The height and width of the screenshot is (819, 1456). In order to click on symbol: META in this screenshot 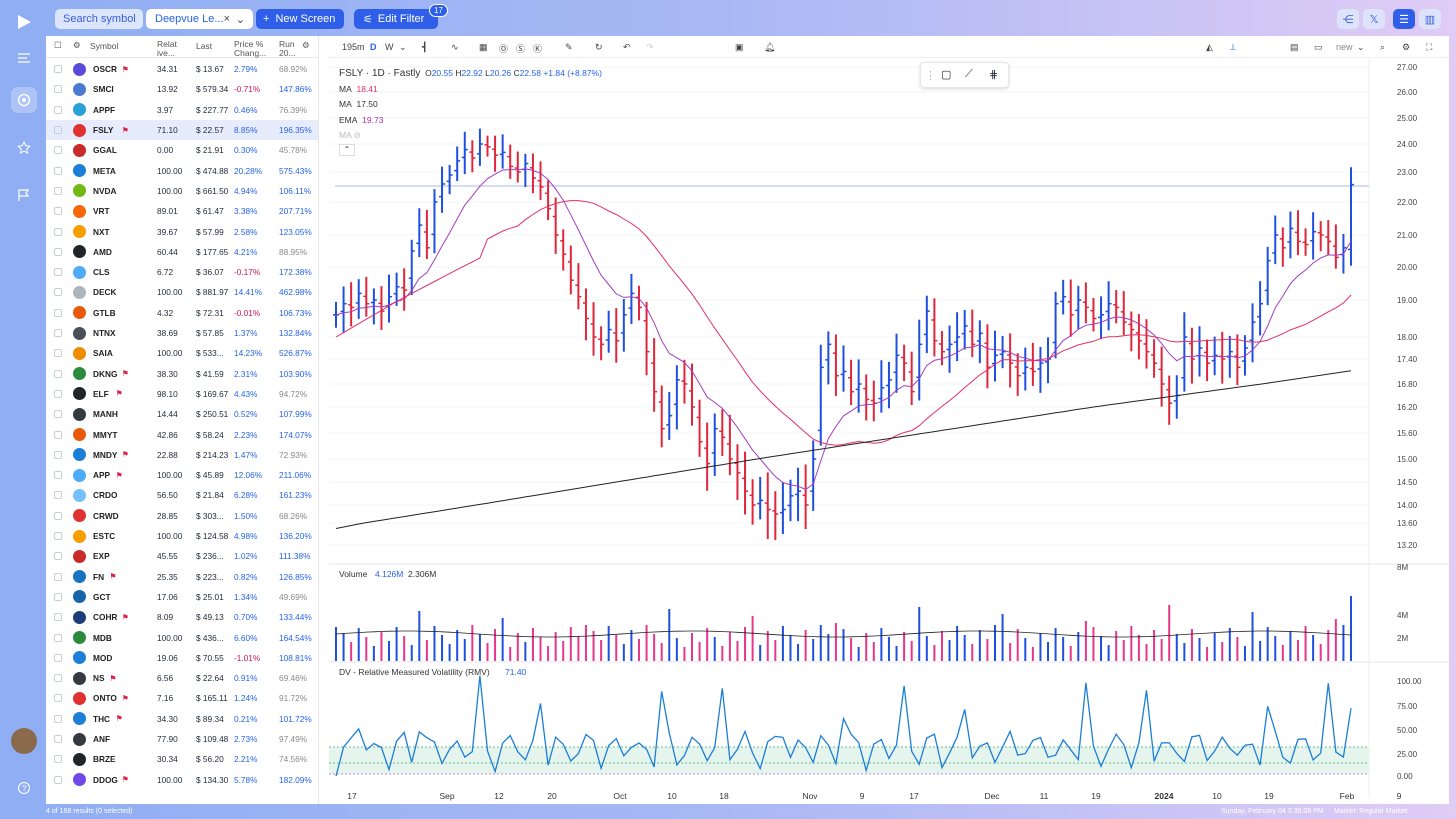, I will do `click(104, 170)`.